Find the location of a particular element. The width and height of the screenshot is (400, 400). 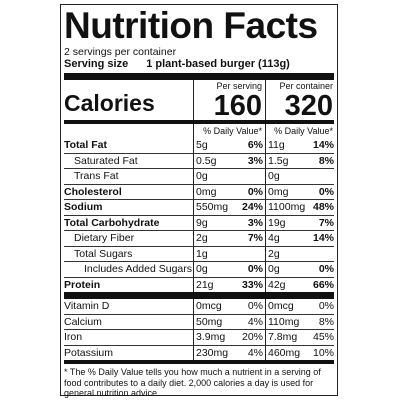

daily-value: 45% is located at coordinates (323, 337).